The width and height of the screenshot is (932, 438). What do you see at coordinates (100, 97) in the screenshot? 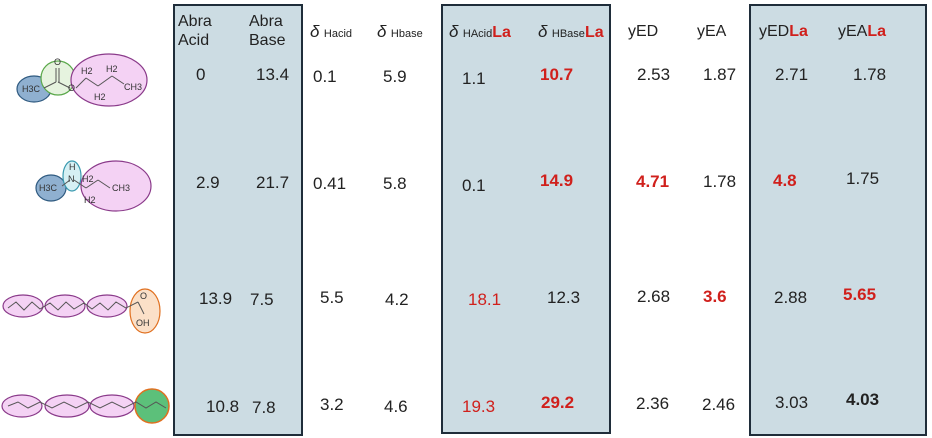
I see `m1-h2c-label: H2` at bounding box center [100, 97].